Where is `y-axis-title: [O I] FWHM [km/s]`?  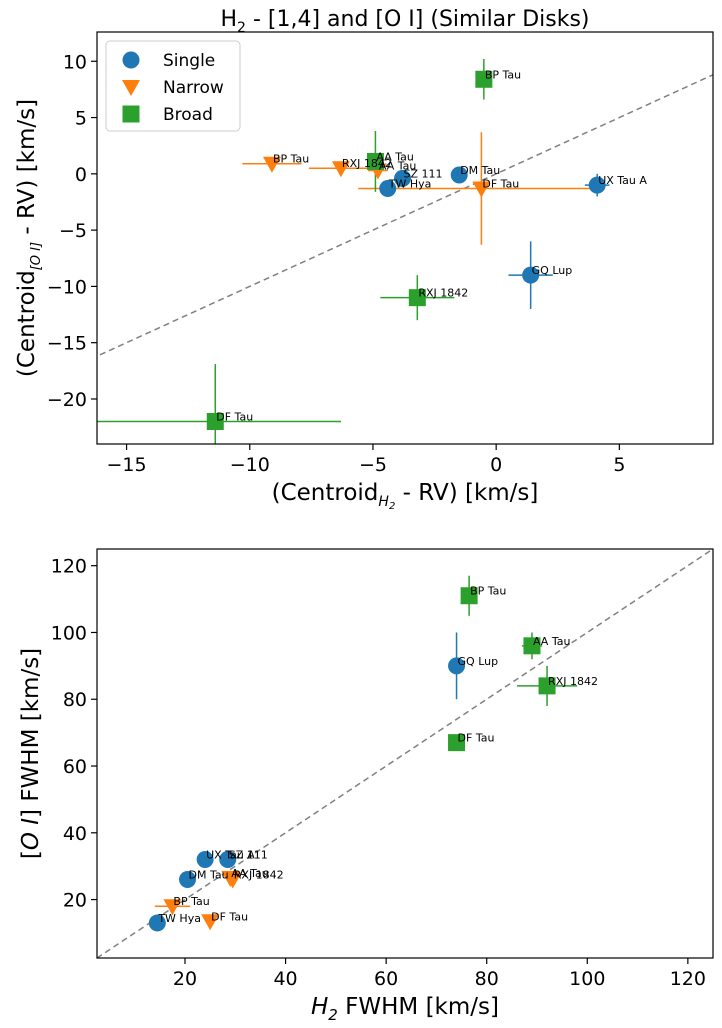 y-axis-title: [O I] FWHM [km/s] is located at coordinates (31, 753).